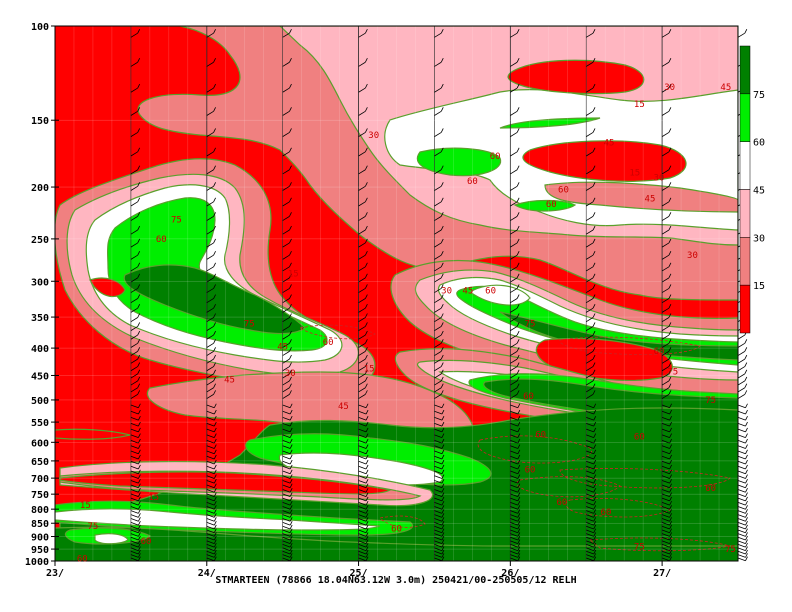 Image resolution: width=792 pixels, height=612 pixels. Describe the element at coordinates (659, 352) in the screenshot. I see `contour-value-label: 60` at that location.